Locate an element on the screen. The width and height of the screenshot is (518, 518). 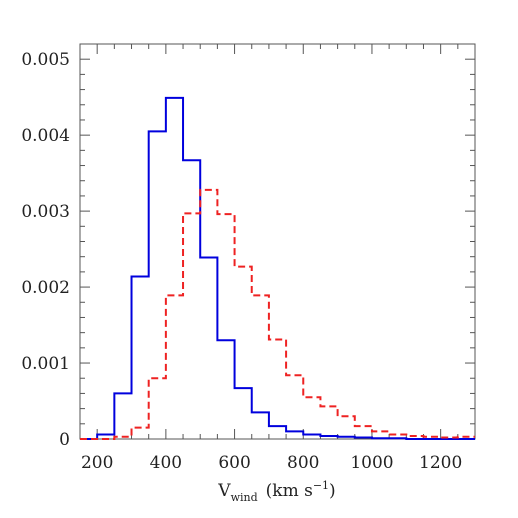
x-axis-label: Vwind (km s−1) is located at coordinates (276, 491).